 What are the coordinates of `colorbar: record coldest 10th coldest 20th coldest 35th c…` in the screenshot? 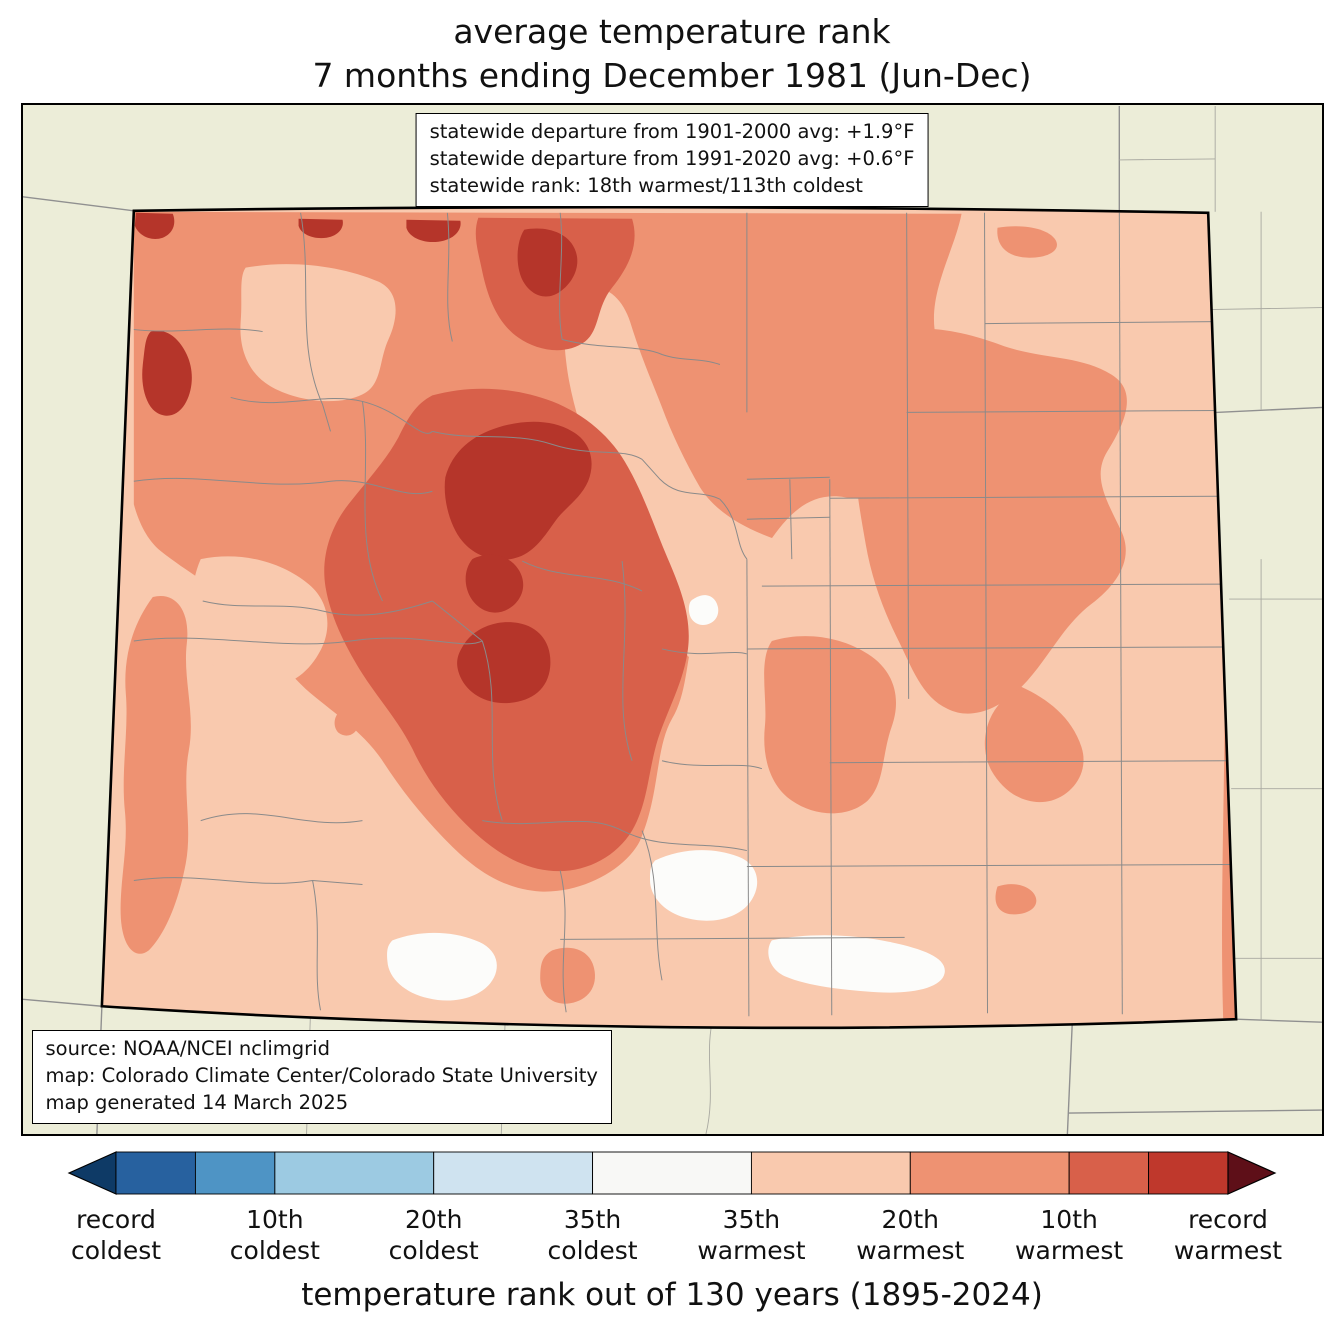 It's located at (674, 1231).